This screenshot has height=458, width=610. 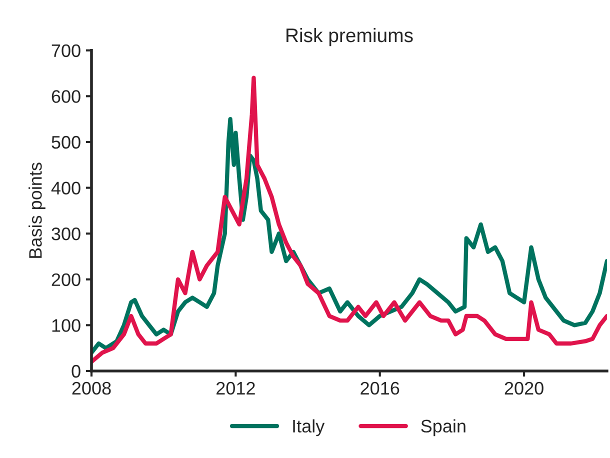 I want to click on legend-label: Spain, so click(x=443, y=427).